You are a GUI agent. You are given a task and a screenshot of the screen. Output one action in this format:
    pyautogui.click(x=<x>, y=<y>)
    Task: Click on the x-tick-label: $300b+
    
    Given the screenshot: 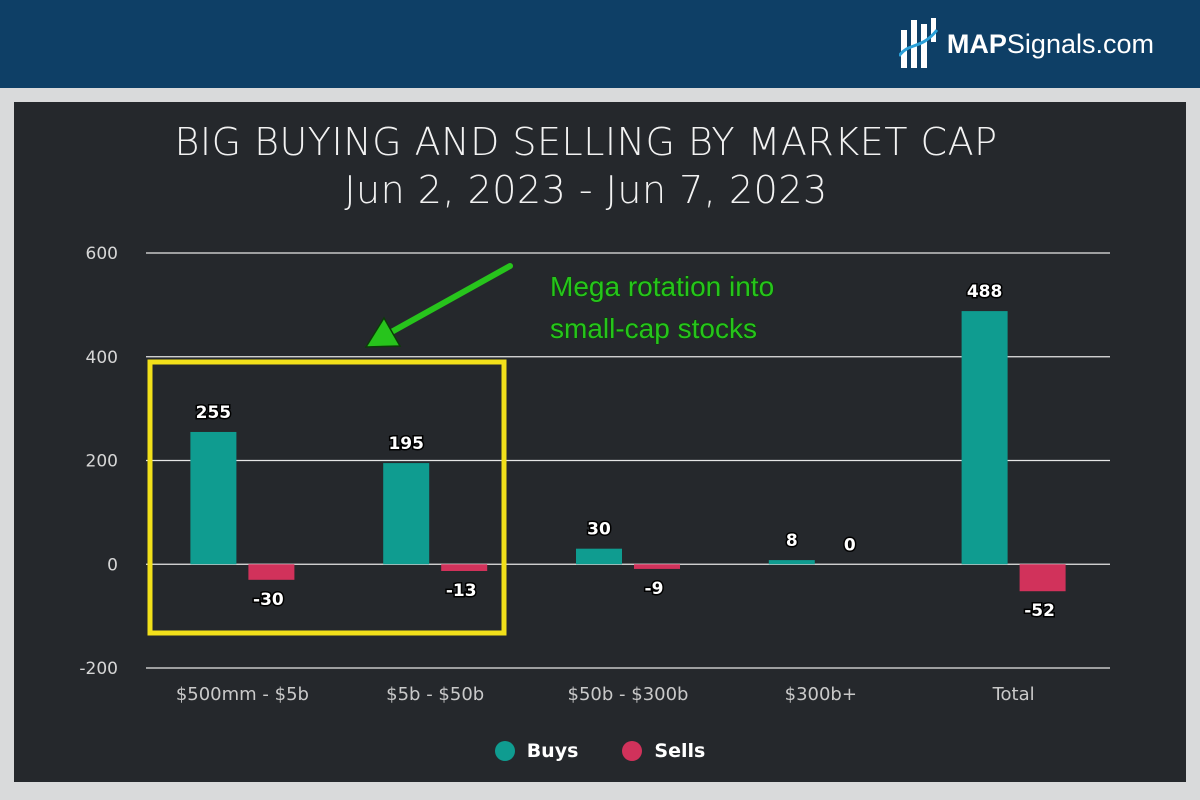 What is the action you would take?
    pyautogui.click(x=821, y=694)
    